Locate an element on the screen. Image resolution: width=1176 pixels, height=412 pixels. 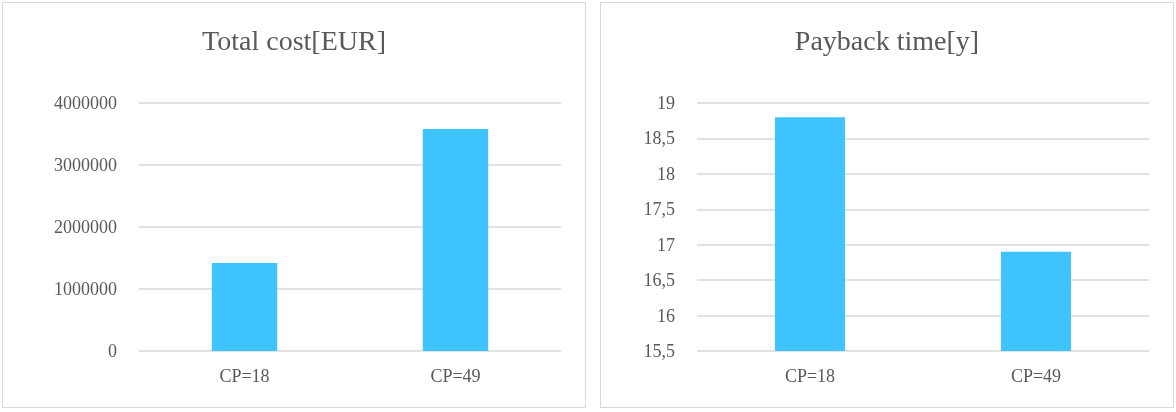
y-tick-label: 19 is located at coordinates (666, 103).